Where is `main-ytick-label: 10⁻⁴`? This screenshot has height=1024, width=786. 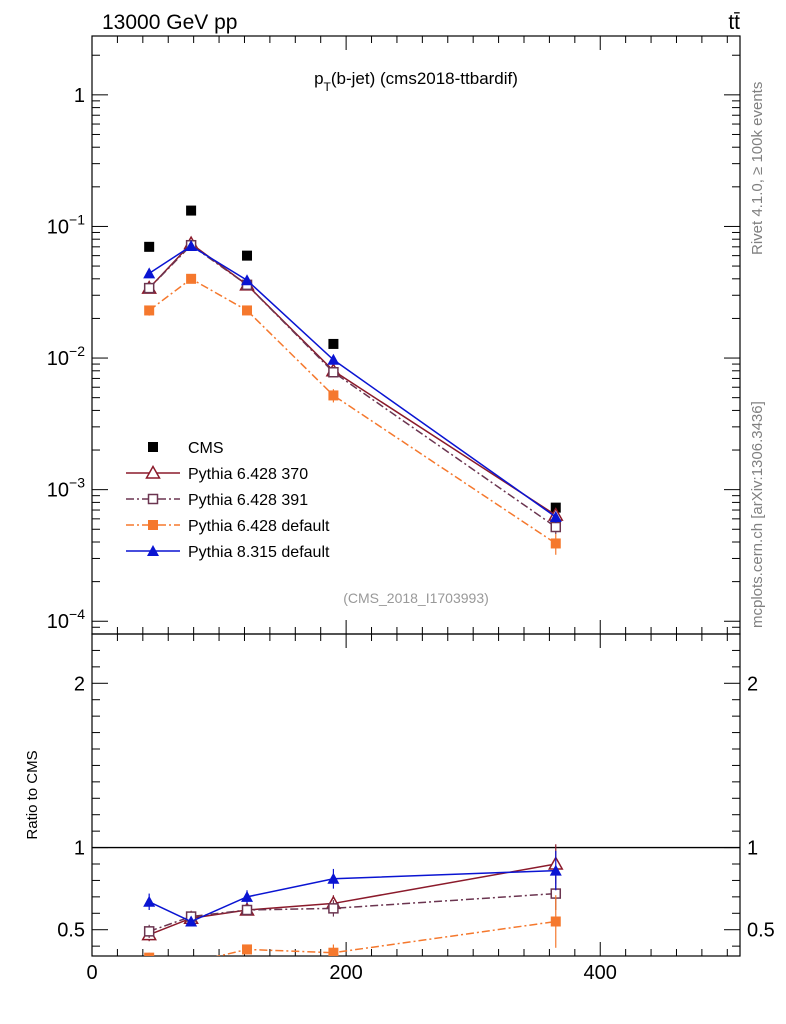
main-ytick-label: 10⁻⁴ is located at coordinates (66, 619).